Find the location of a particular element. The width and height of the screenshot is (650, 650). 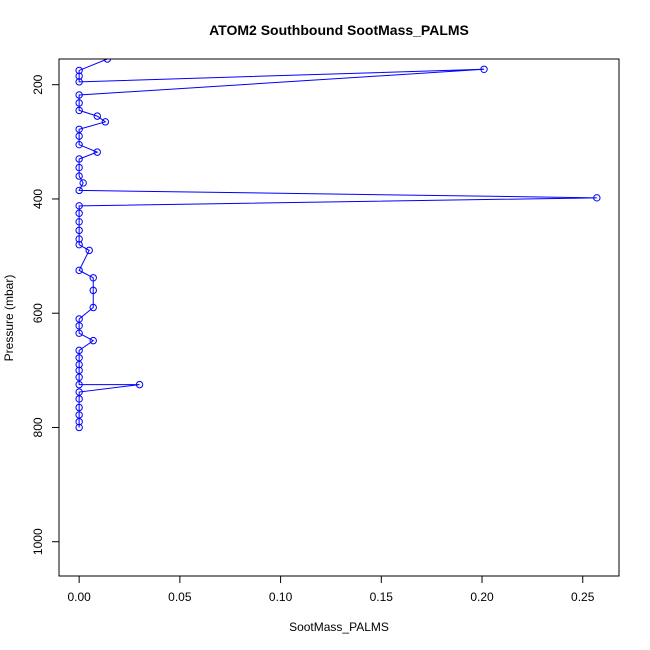

y-tick-label: 800 is located at coordinates (38, 427).